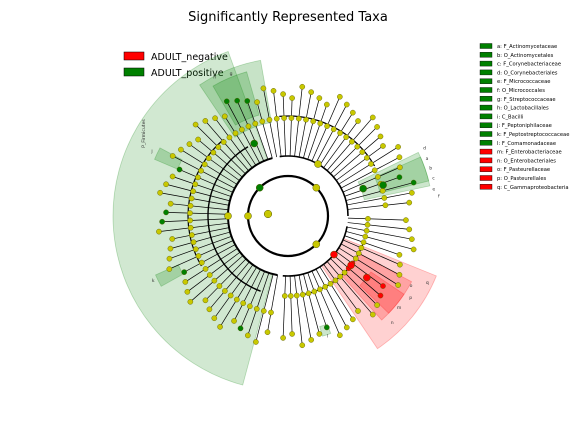  What do you see at coordinates (168, 158) in the screenshot?
I see `clade-shade-j` at bounding box center [168, 158].